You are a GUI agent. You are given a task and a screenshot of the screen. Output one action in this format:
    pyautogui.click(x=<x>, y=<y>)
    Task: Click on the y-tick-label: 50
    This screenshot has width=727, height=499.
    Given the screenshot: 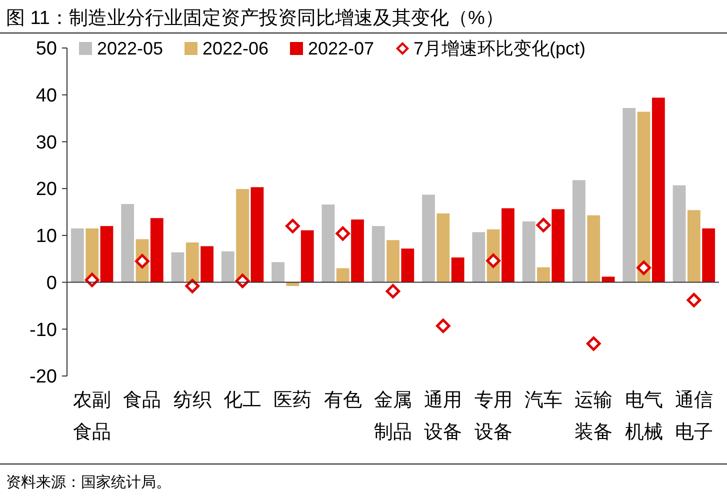 What is the action you would take?
    pyautogui.click(x=46, y=49)
    